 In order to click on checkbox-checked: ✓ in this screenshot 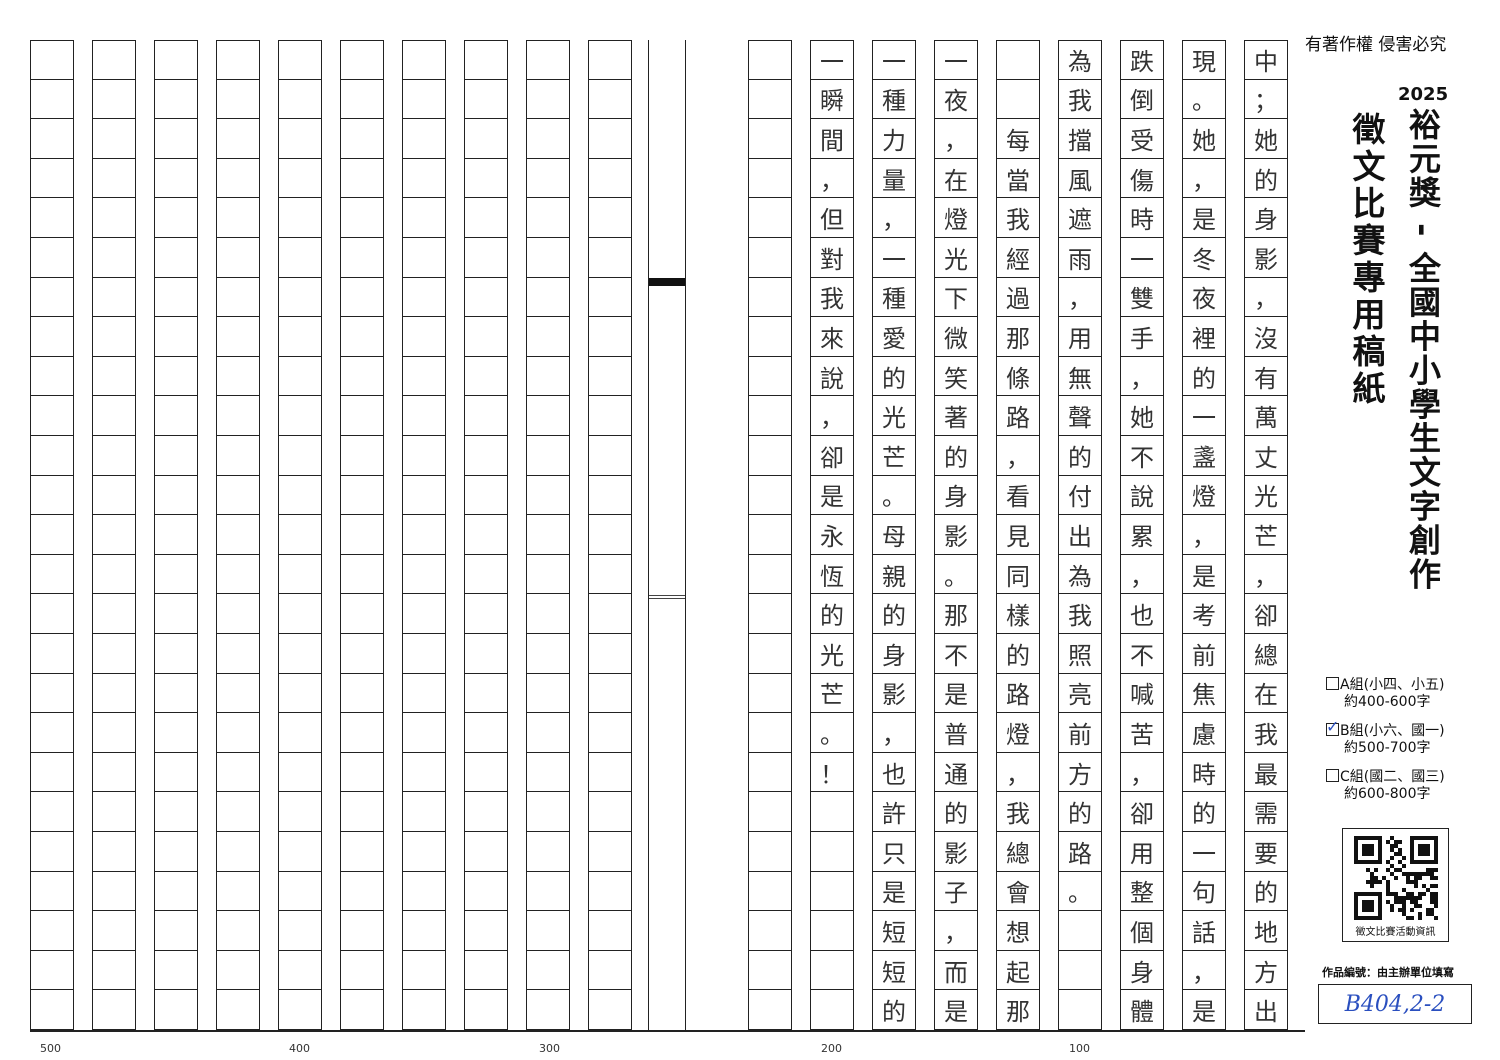, I will do `click(1332, 727)`.